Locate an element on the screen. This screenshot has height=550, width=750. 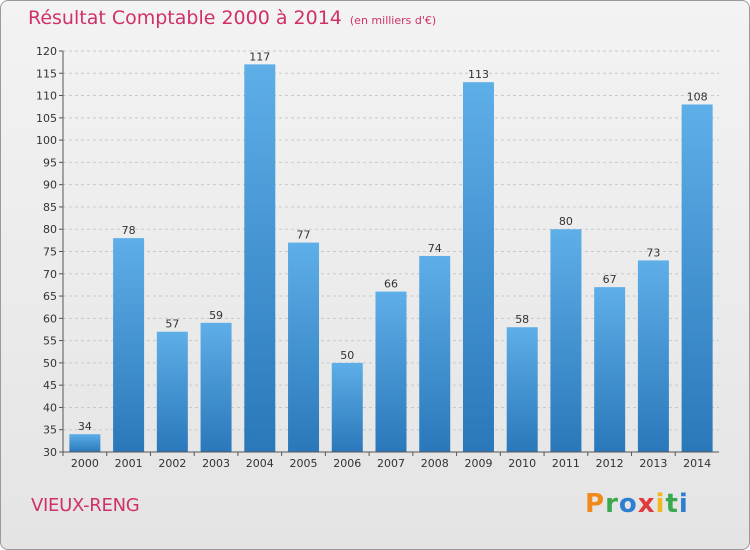
commune-name: VIEUX-RENG is located at coordinates (85, 505).